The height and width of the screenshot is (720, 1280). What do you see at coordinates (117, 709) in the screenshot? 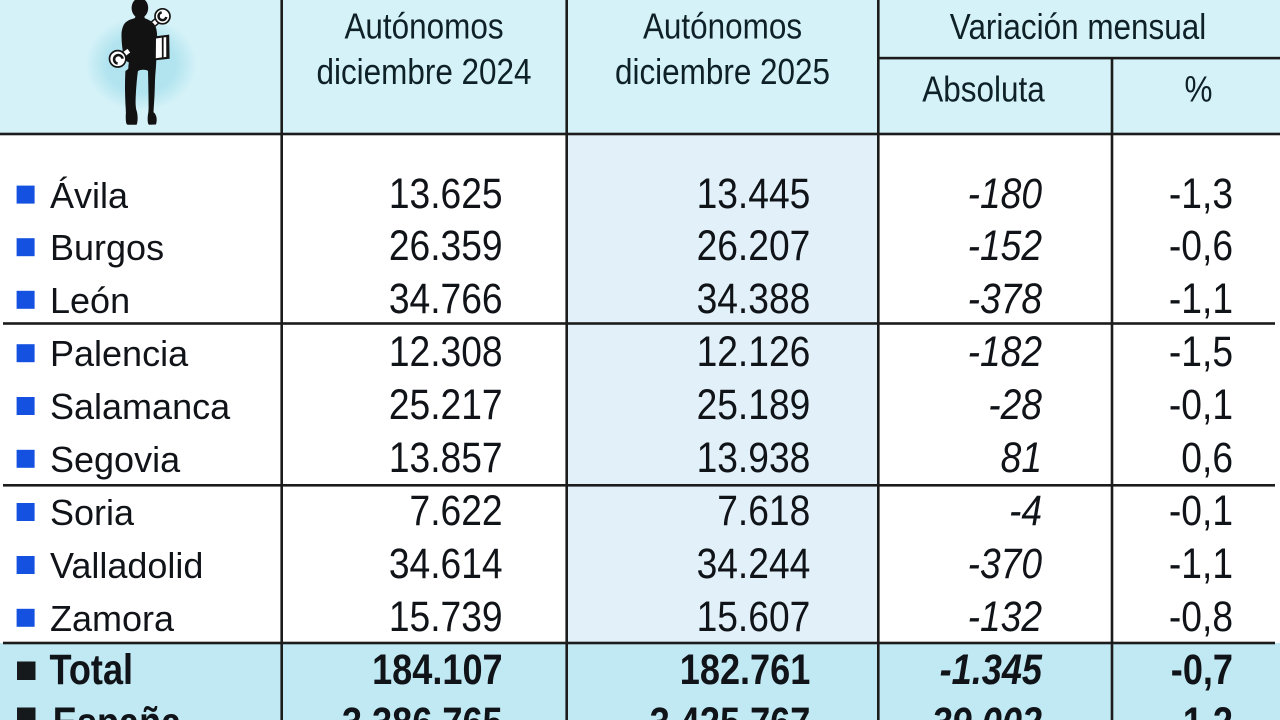
I see `svg-text: España` at bounding box center [117, 709].